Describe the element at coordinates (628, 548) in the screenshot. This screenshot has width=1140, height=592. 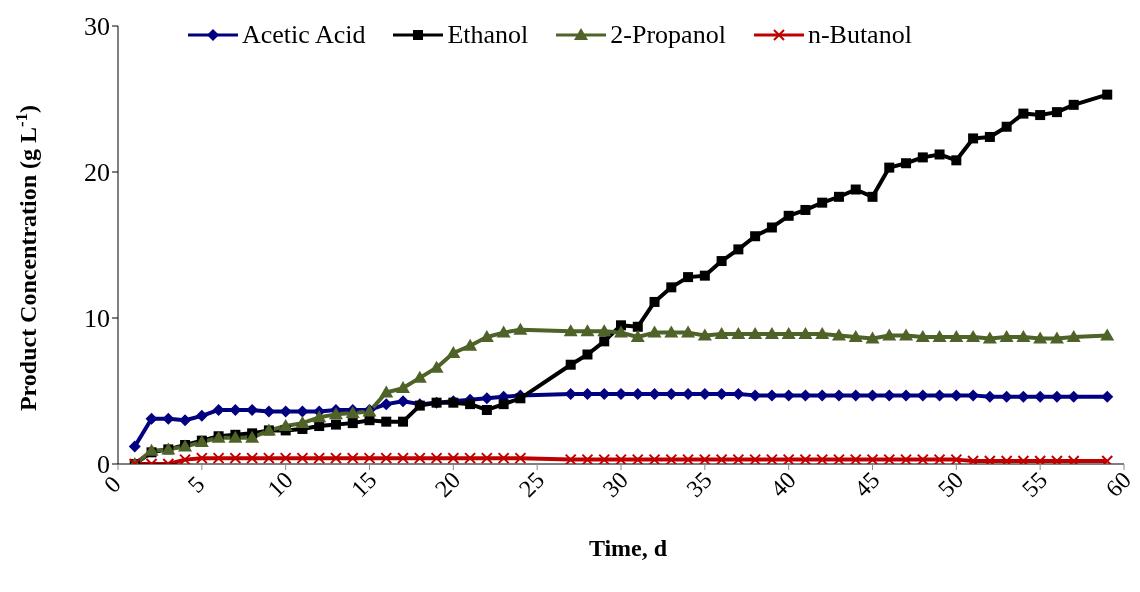
I see `x-axis-title: Time, d` at that location.